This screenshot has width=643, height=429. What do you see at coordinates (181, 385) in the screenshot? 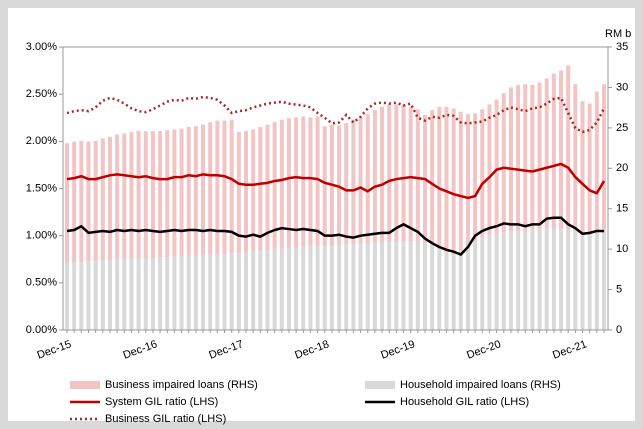
I see `legend-label: Business impaired loans (RHS)` at bounding box center [181, 385].